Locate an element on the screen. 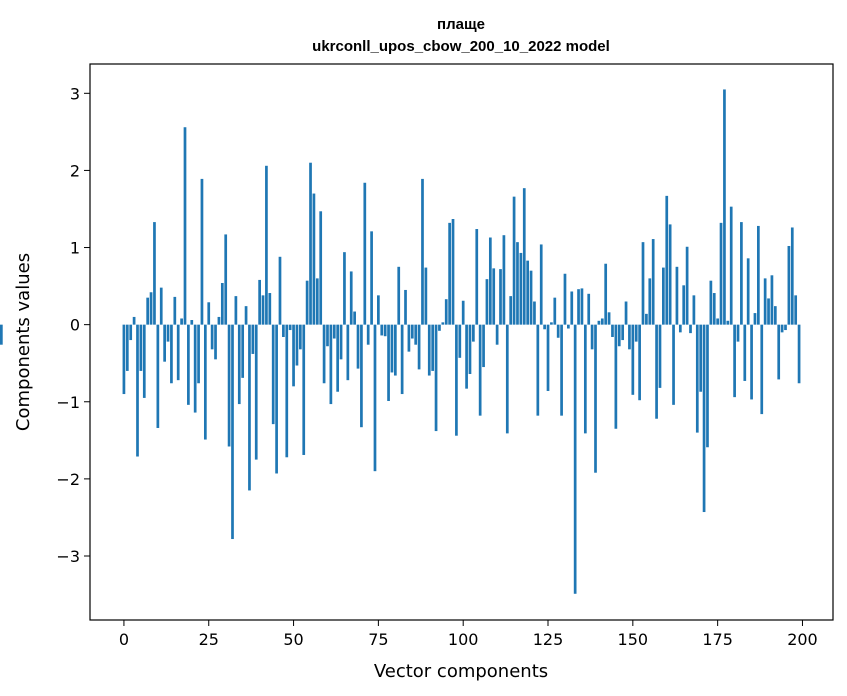 The height and width of the screenshot is (696, 847). chart-subtitle: ukrconll_upos_cbow_200_10_2022 model is located at coordinates (461, 46).